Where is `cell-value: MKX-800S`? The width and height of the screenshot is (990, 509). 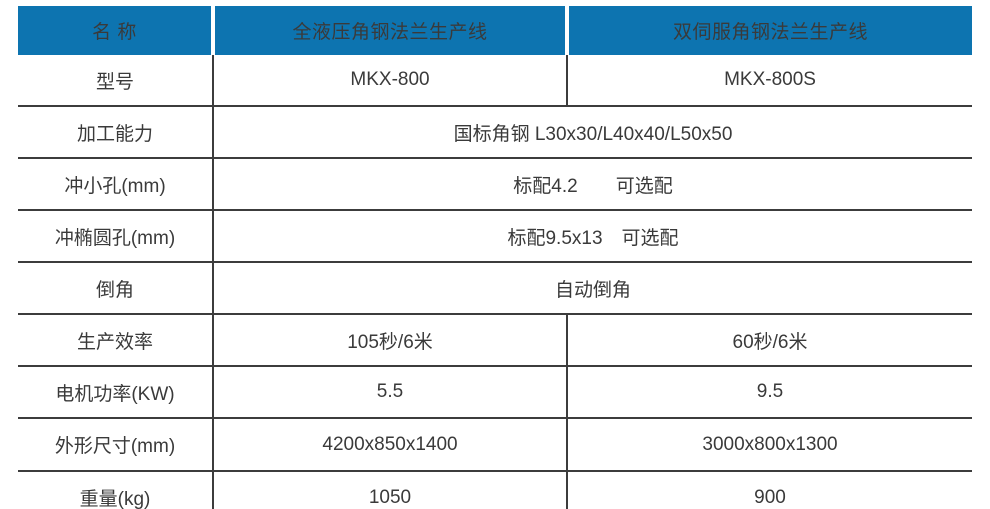
cell-value: MKX-800S is located at coordinates (769, 81).